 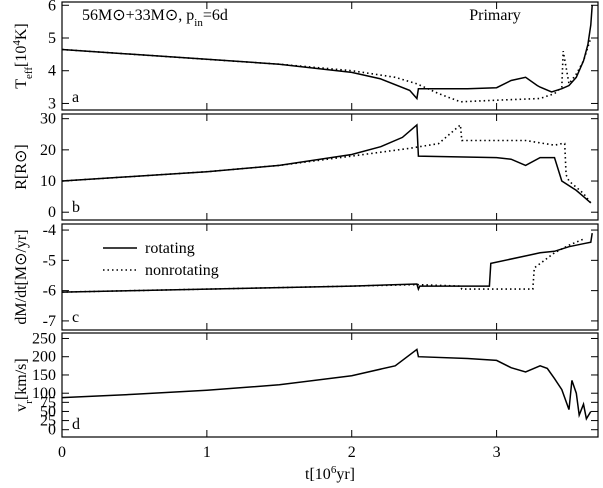 I want to click on y-axis-label-part: dM/dt[M⊙/yr], so click(x=21, y=276).